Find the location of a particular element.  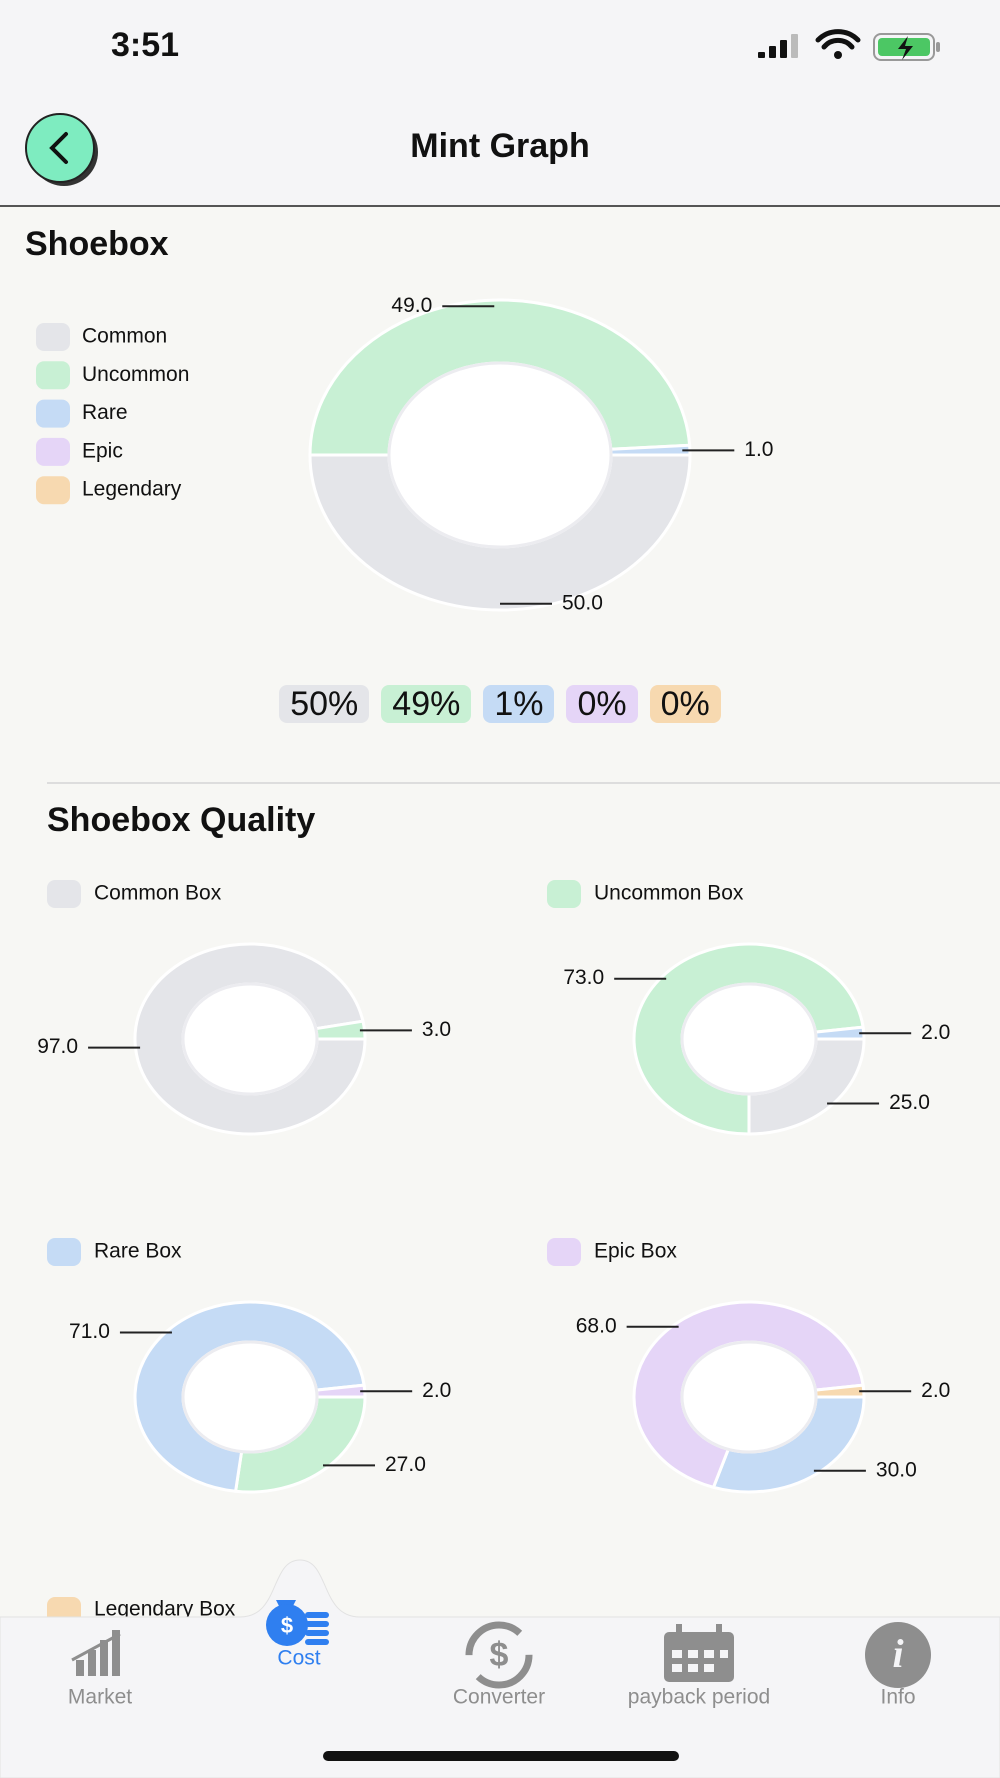

value-label: 3.0 is located at coordinates (436, 1029).